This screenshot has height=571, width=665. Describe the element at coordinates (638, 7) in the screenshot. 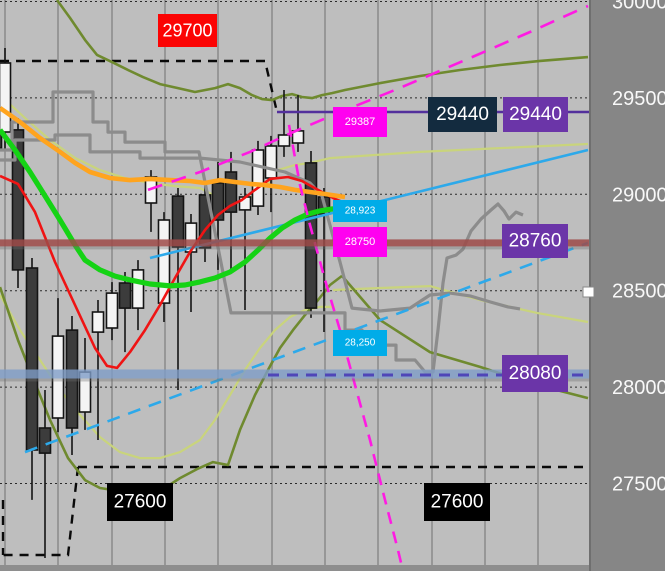

I see `axis-label-30000: 30000` at that location.